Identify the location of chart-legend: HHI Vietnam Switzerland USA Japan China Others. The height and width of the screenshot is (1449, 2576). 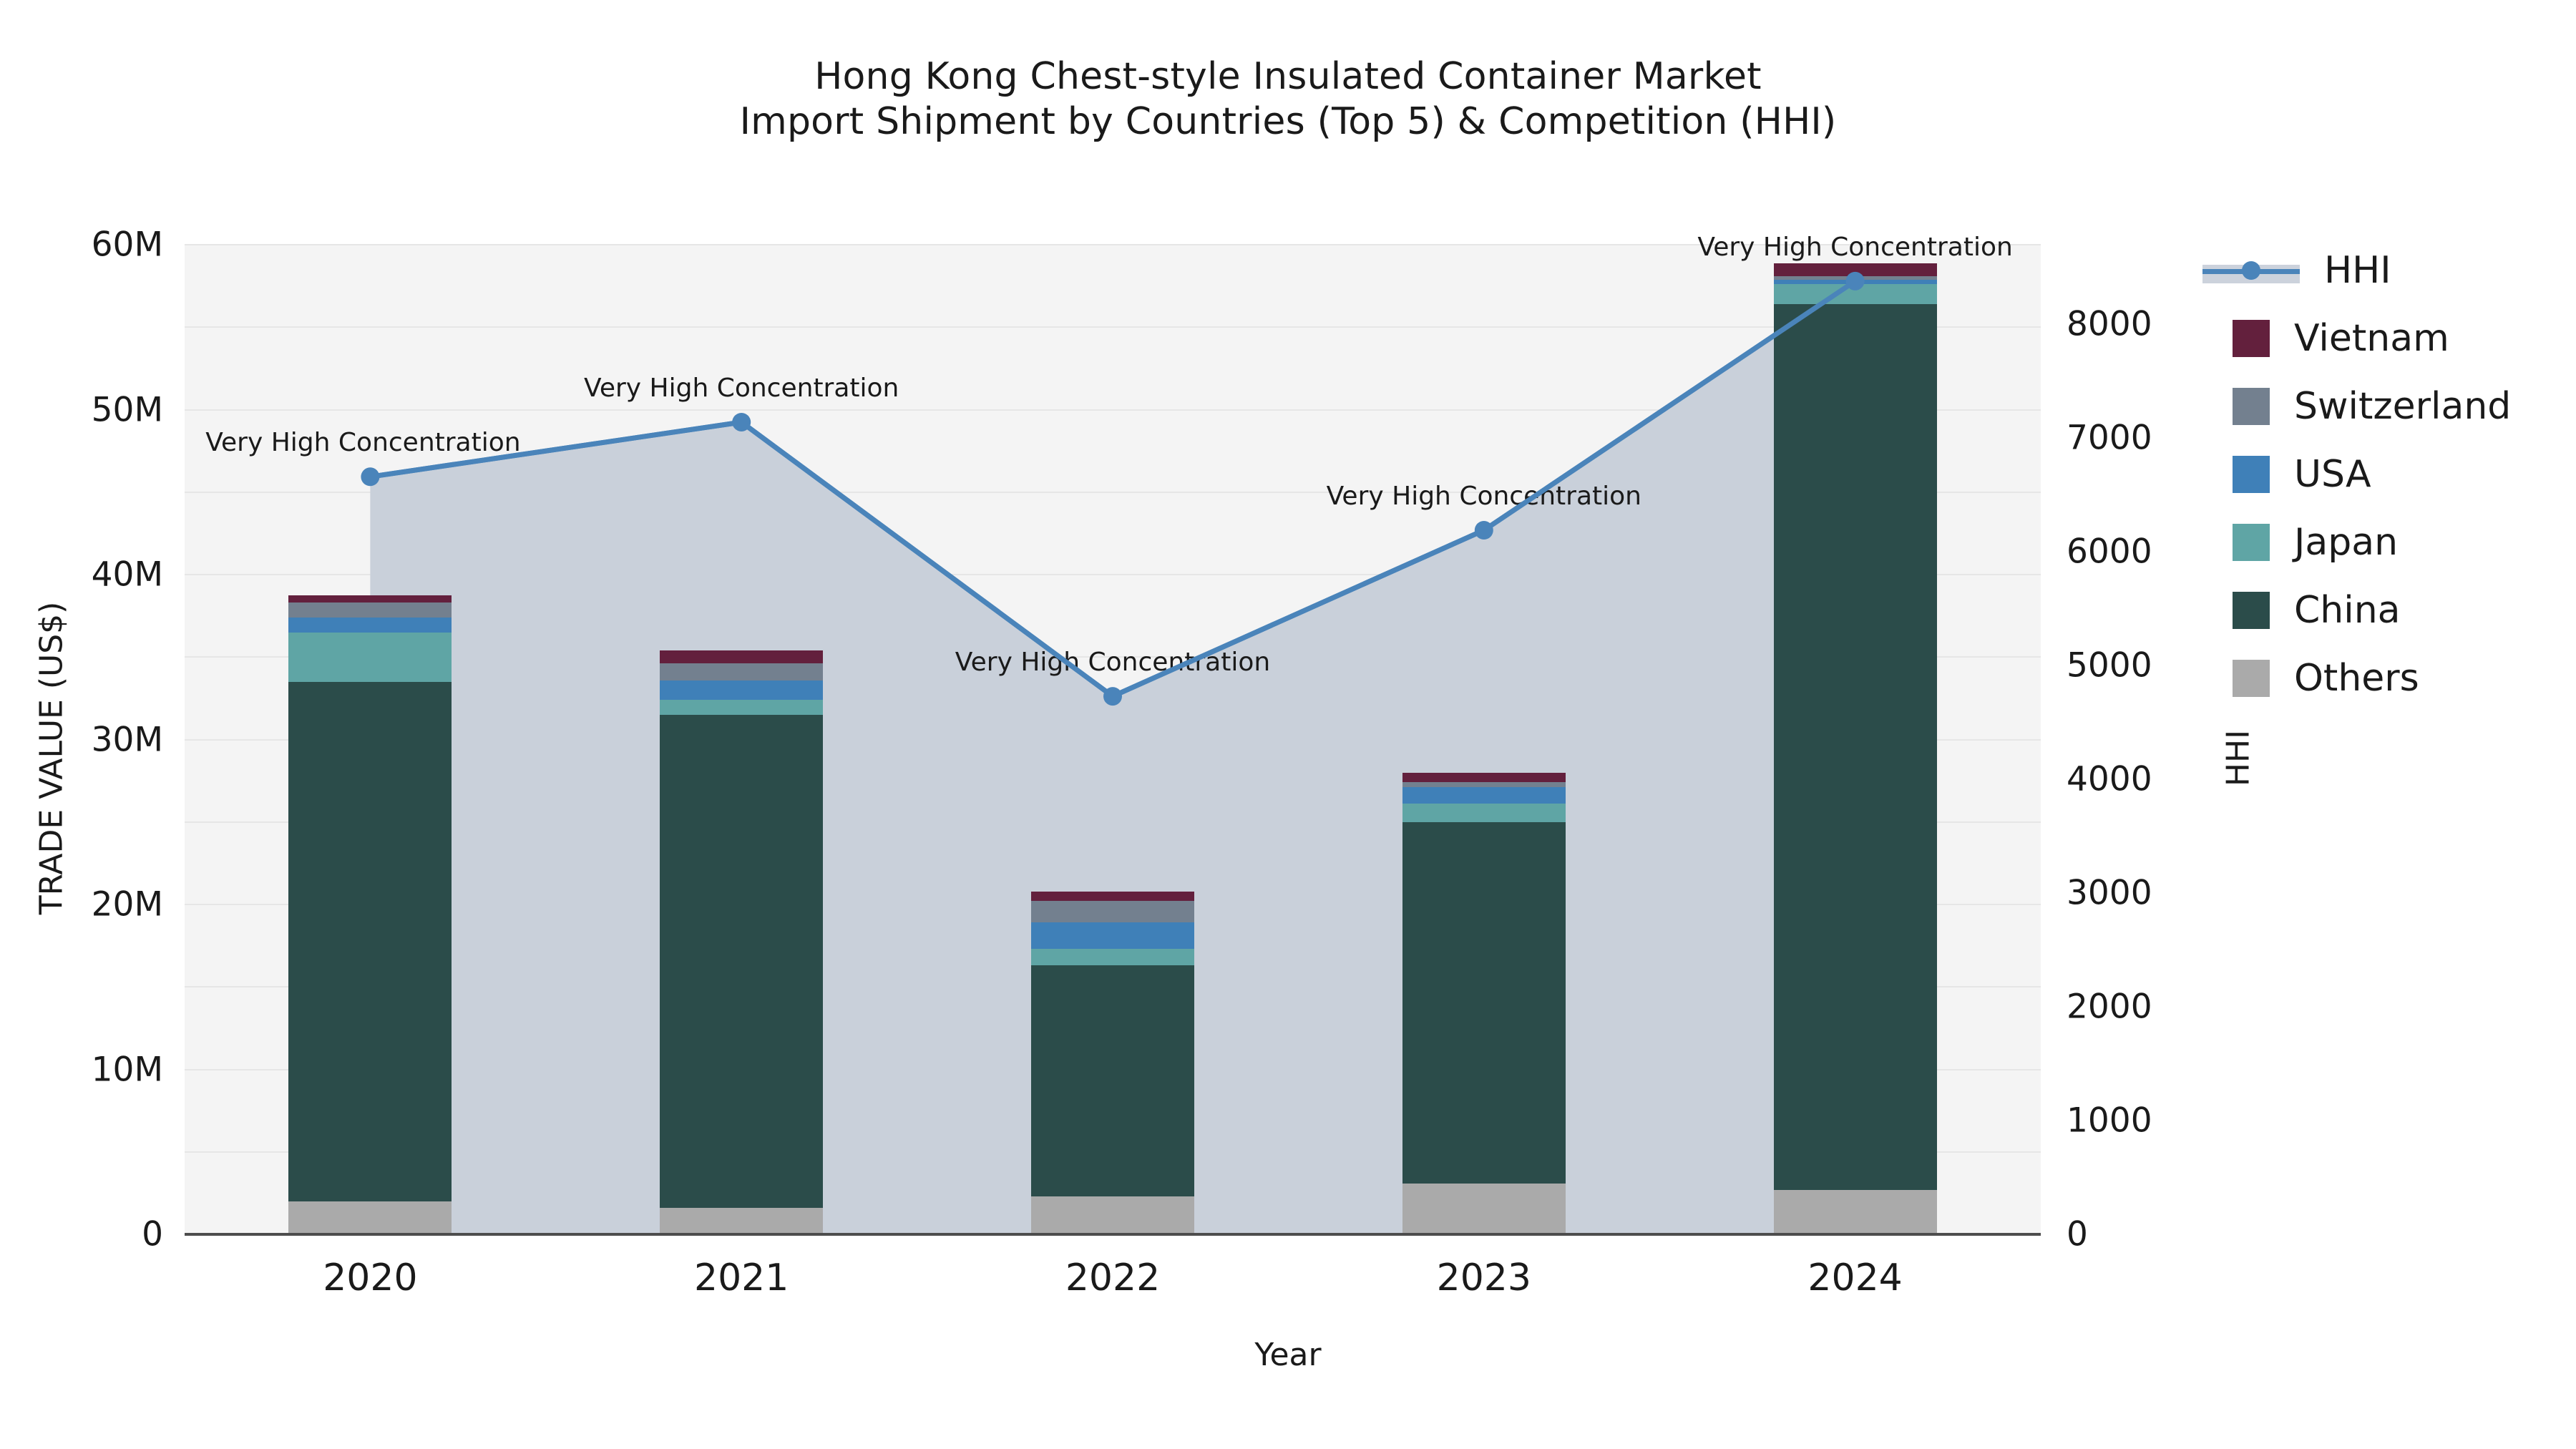
(2356, 474).